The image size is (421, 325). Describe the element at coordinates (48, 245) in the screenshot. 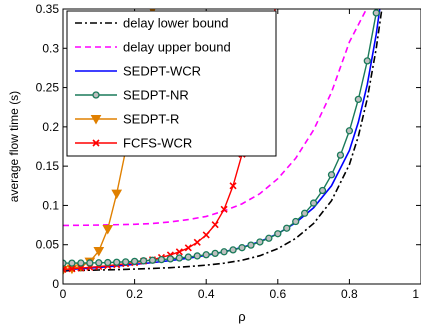

I see `y-tick-label: 0.05` at that location.